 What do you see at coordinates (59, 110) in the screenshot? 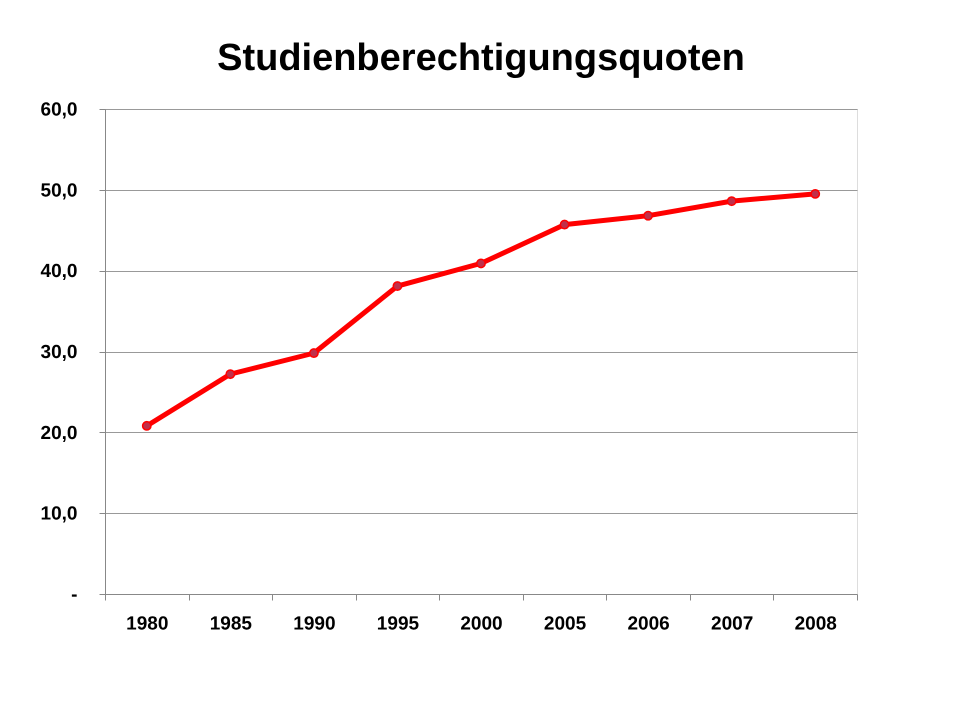
I see `y-tick-label: 60,0` at bounding box center [59, 110].